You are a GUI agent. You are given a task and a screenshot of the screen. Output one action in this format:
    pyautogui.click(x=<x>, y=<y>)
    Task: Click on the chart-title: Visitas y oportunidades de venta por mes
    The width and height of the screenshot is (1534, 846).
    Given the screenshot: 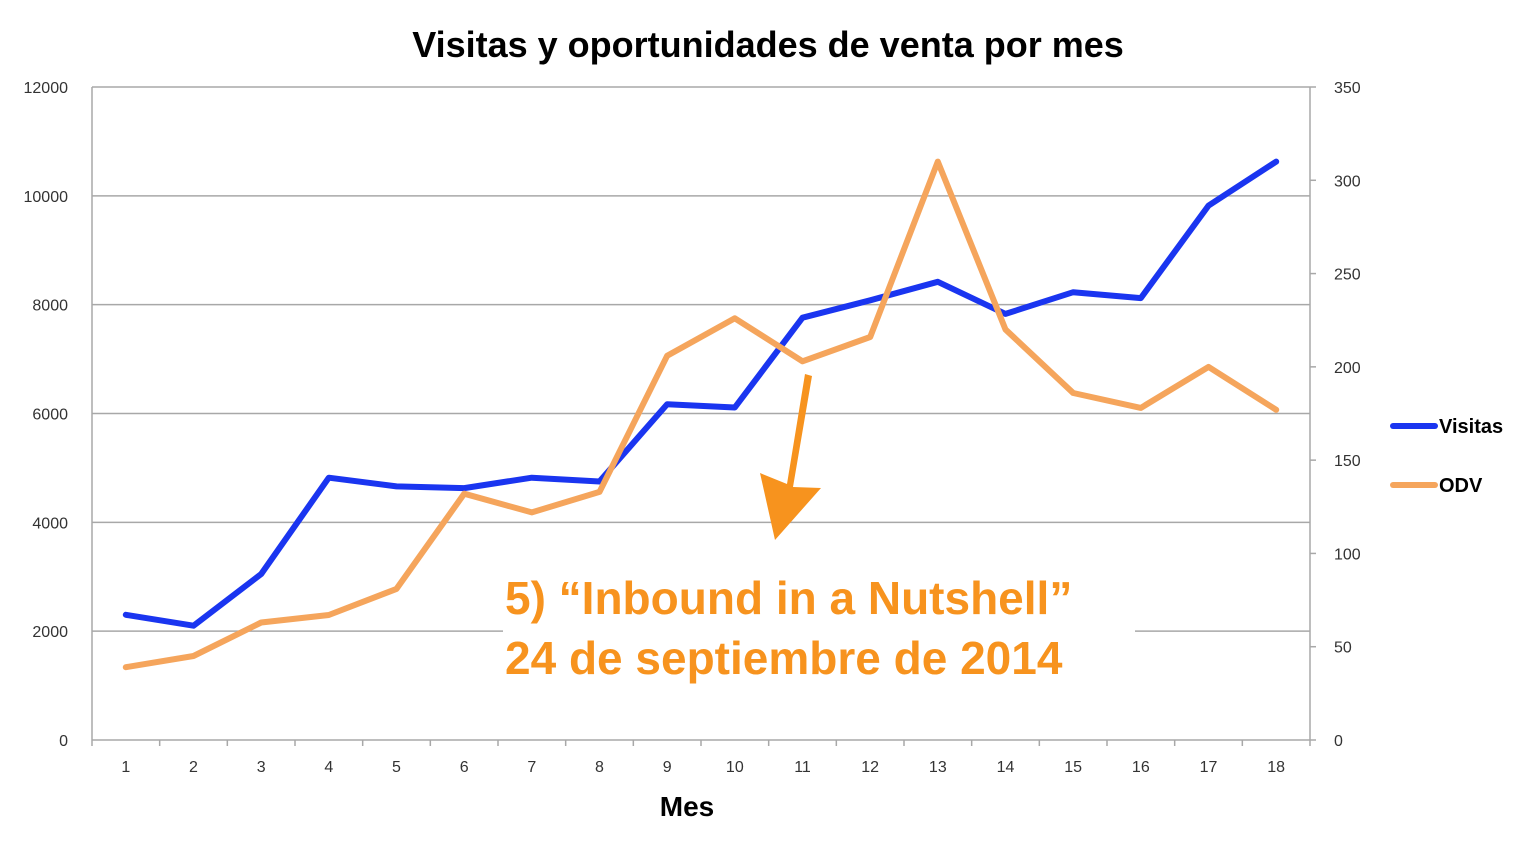 What is the action you would take?
    pyautogui.click(x=768, y=44)
    